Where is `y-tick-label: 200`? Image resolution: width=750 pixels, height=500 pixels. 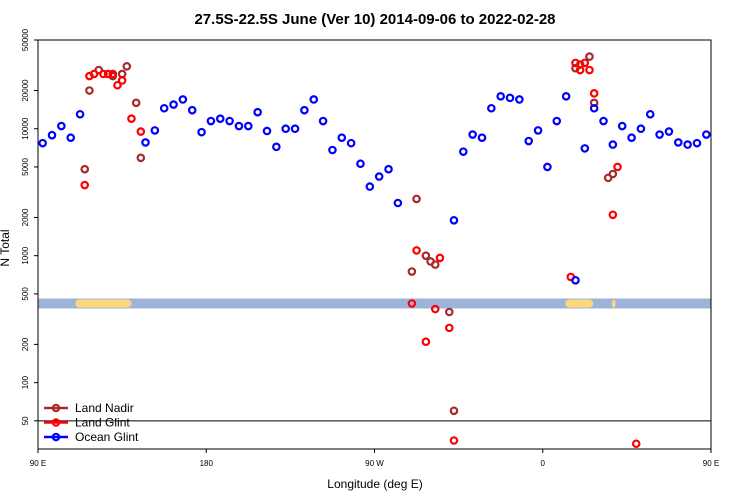
y-tick-label: 200 is located at coordinates (25, 344).